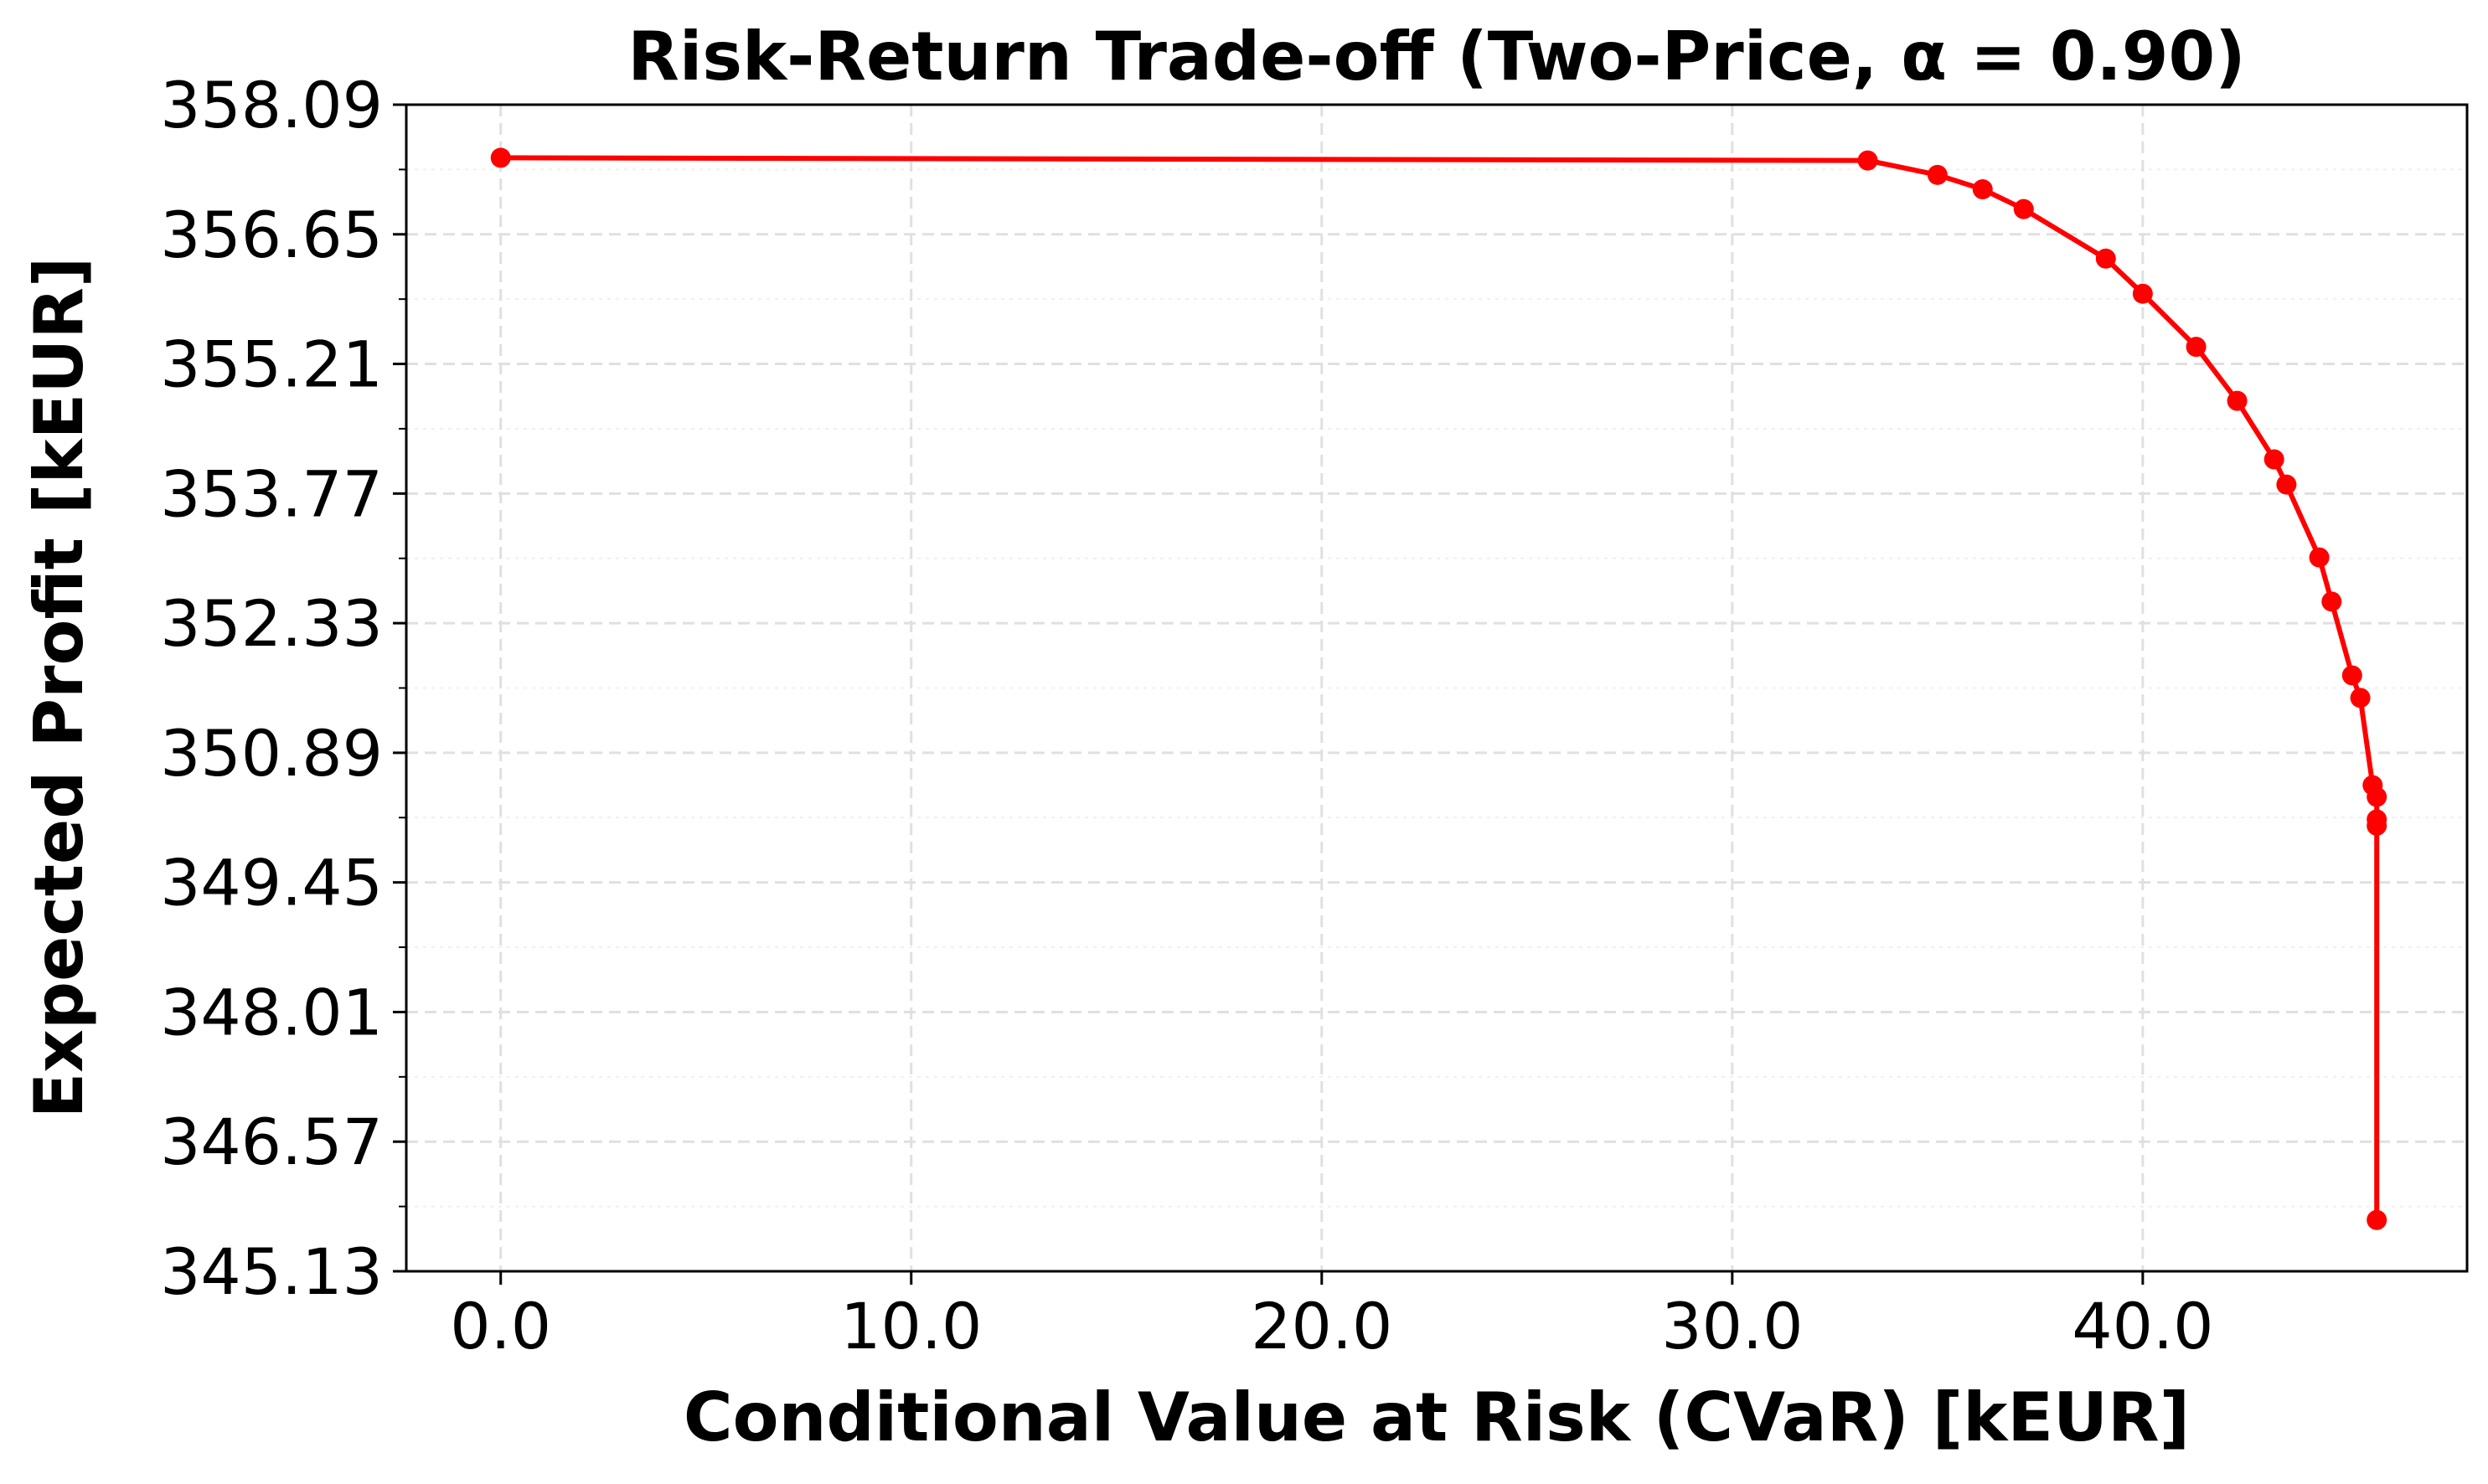  I want to click on y-axis-label: Expected Profit [kEUR], so click(59, 688).